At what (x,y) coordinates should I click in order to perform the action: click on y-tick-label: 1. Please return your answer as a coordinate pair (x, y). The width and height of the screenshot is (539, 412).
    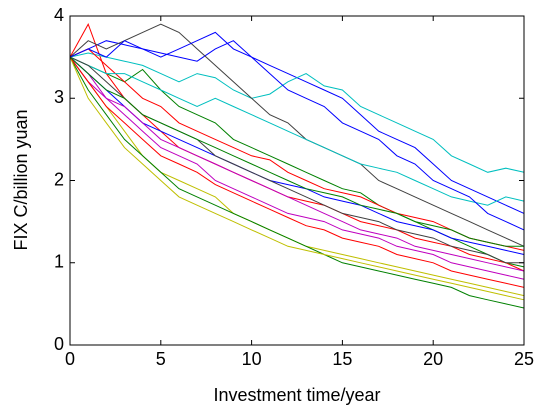
    Looking at the image, I should click on (59, 262).